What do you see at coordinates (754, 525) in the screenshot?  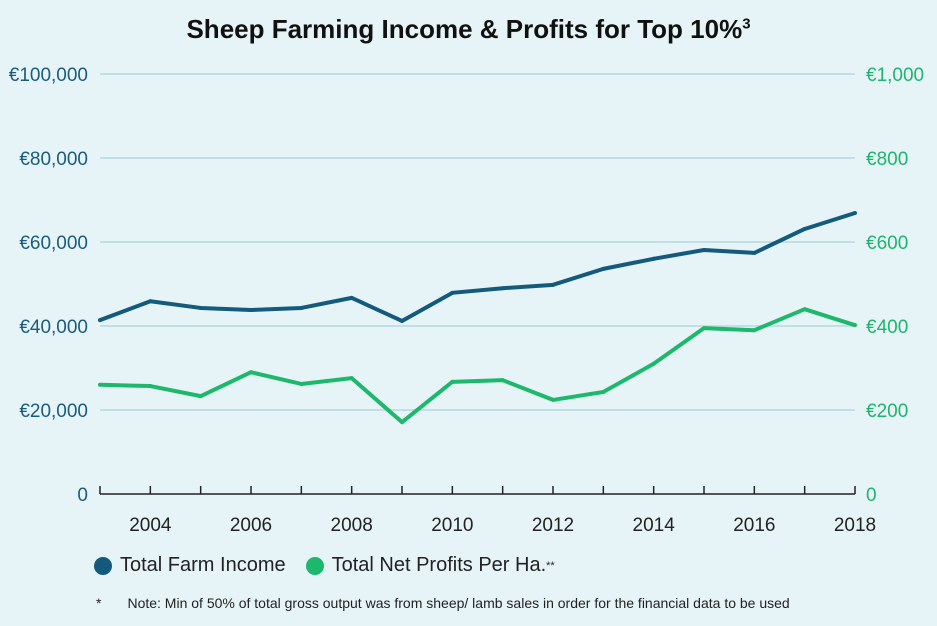 I see `x-tick-label: 2016` at bounding box center [754, 525].